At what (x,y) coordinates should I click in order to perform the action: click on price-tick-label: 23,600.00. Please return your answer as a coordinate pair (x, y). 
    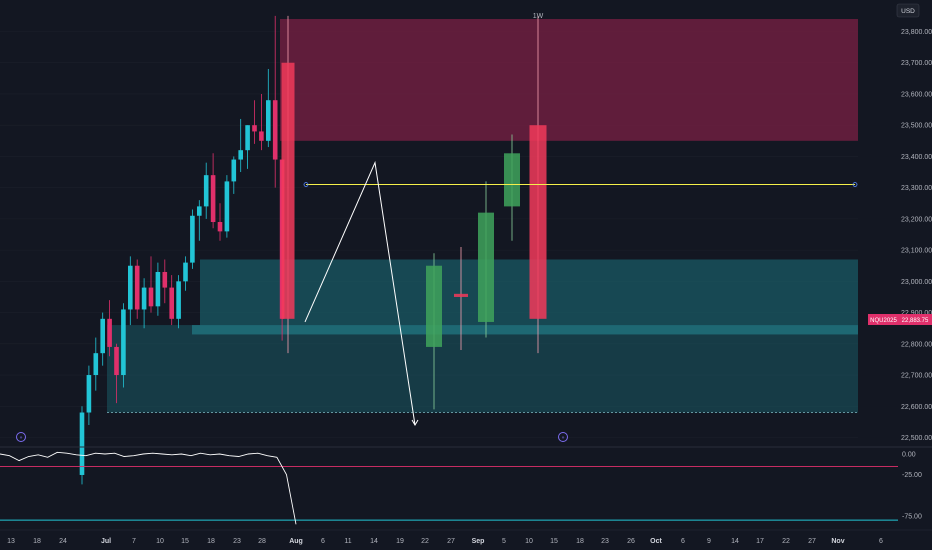
    Looking at the image, I should click on (916, 94).